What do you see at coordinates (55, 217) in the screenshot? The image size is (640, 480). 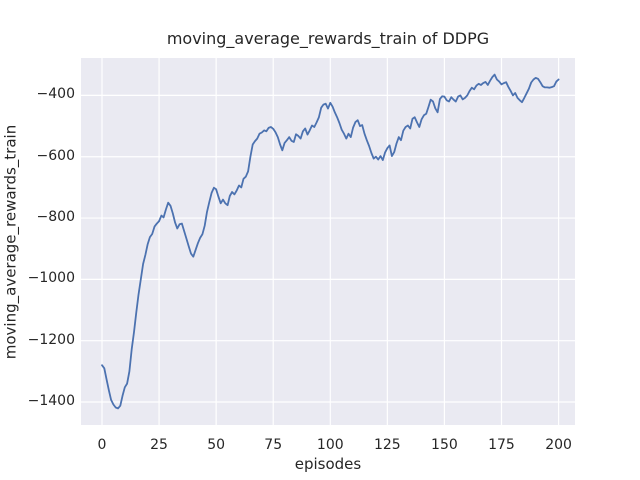 I see `y-tick-label: −800` at bounding box center [55, 217].